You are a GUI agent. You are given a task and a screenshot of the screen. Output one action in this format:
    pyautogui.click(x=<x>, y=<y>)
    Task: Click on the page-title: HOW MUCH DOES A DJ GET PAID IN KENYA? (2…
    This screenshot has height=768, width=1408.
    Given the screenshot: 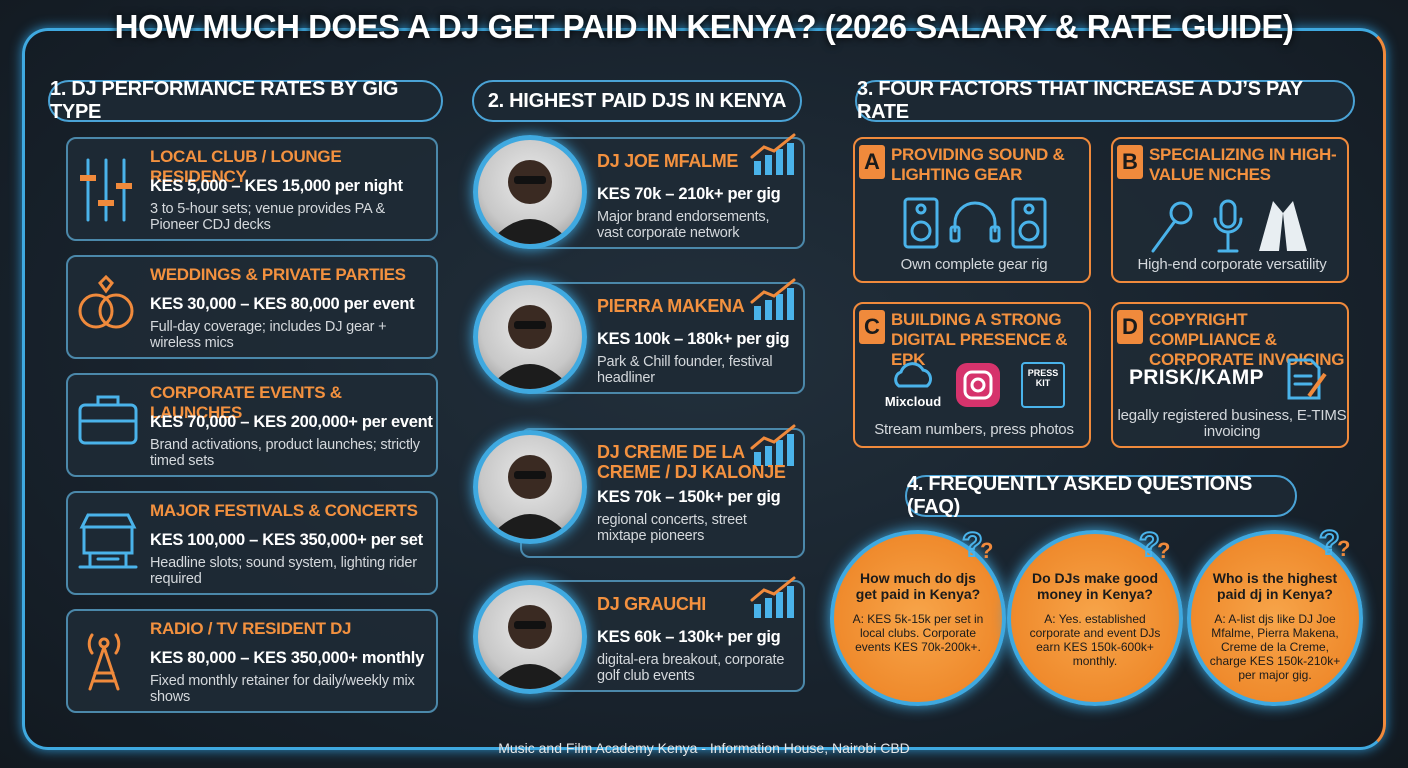 What is the action you would take?
    pyautogui.click(x=704, y=26)
    